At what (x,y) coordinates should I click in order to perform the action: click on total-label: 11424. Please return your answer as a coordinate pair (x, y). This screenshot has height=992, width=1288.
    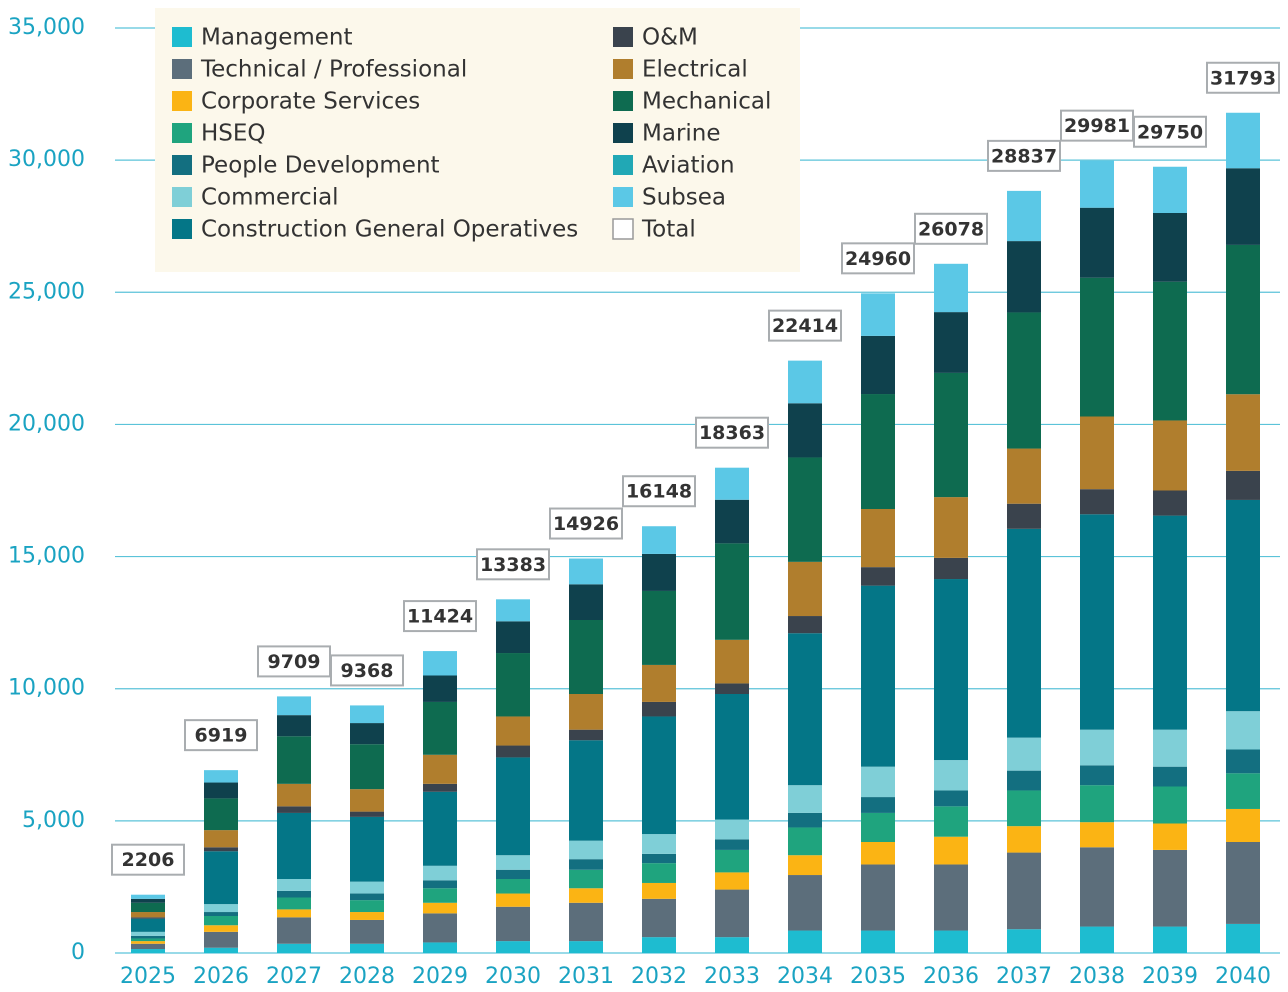
    Looking at the image, I should click on (440, 617).